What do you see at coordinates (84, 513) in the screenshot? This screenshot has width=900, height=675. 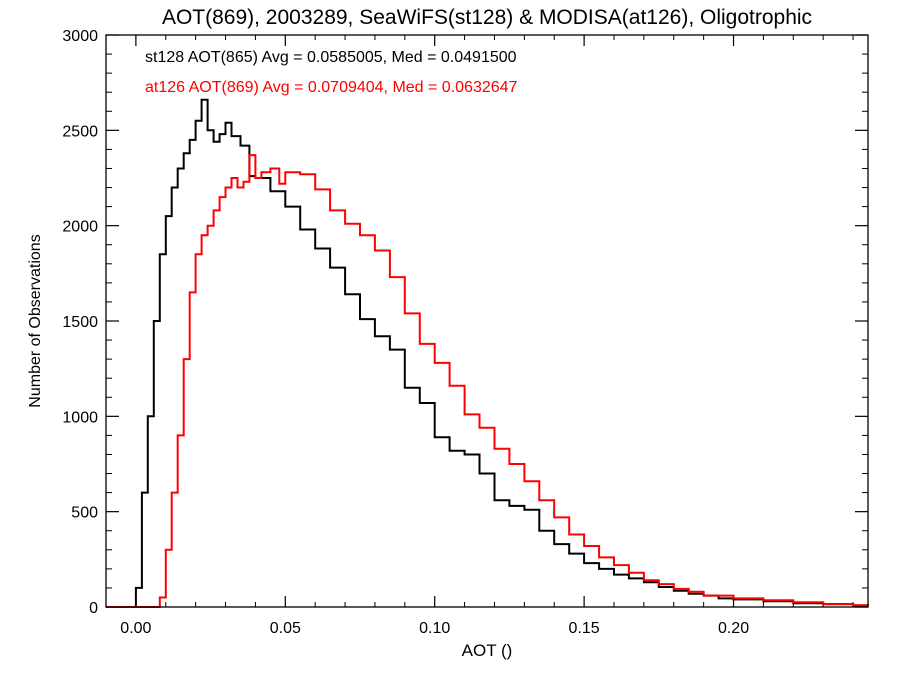 I see `y-tick-label: 500` at bounding box center [84, 513].